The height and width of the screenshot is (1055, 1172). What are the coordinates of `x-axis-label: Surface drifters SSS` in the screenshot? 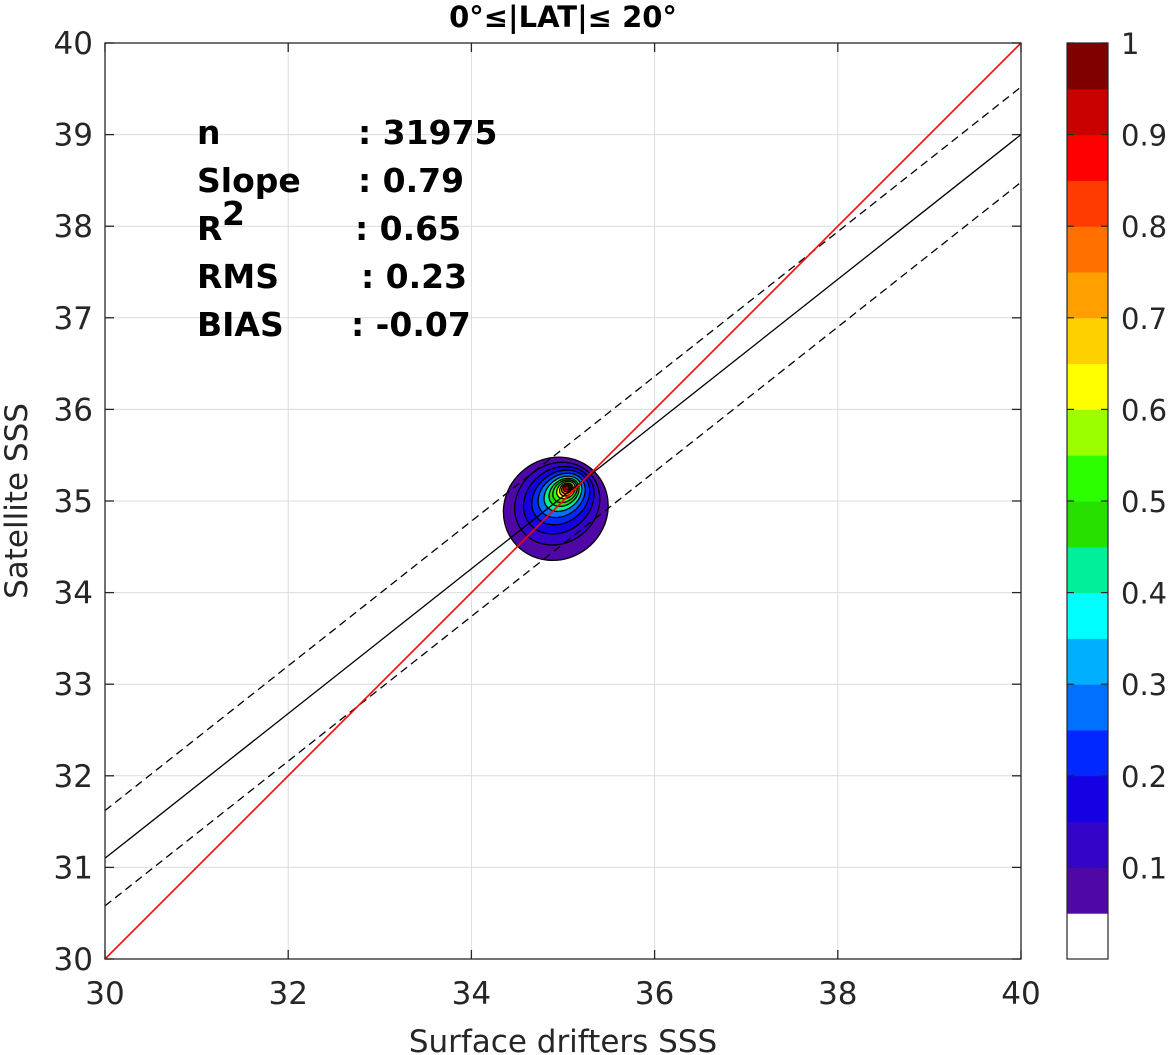 It's located at (563, 1039).